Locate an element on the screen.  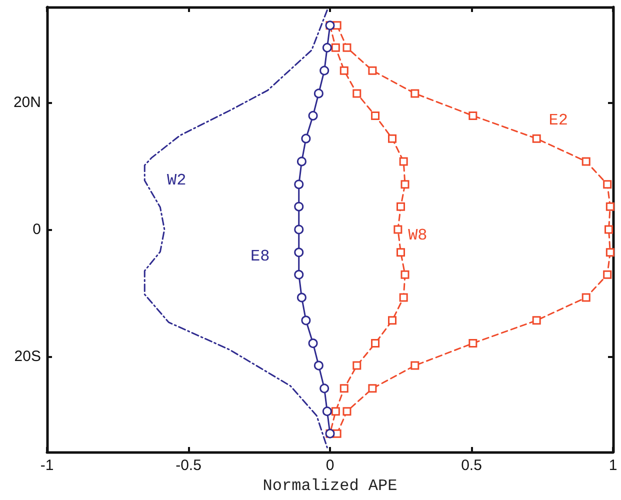
series-label: W8 is located at coordinates (418, 235).